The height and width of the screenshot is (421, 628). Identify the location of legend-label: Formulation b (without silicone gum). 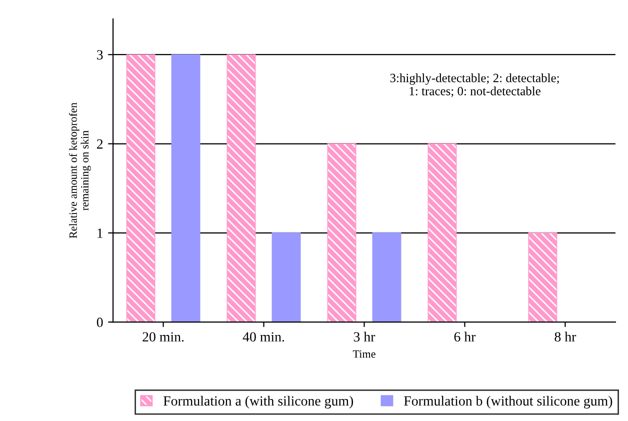
(508, 402).